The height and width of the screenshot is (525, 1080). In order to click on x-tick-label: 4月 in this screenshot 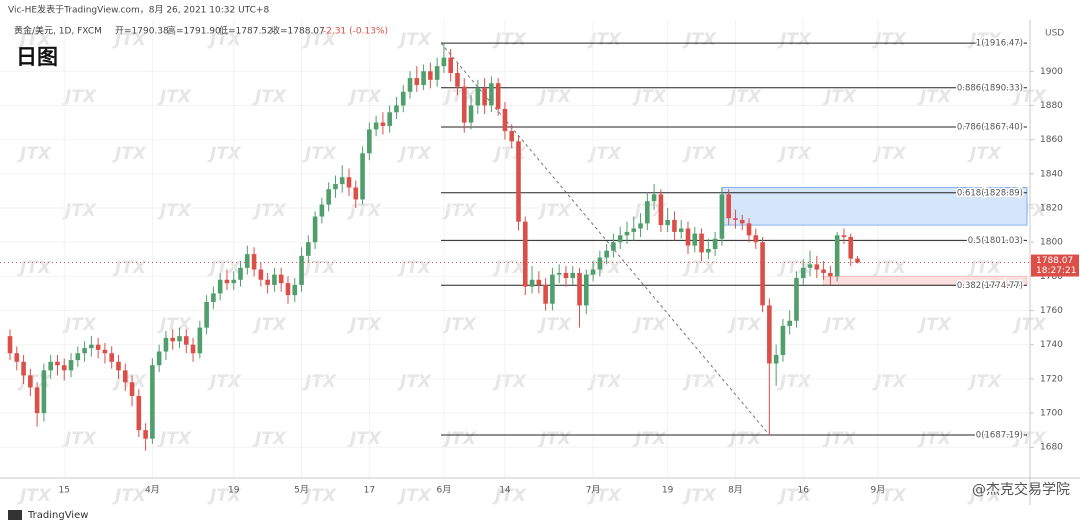, I will do `click(152, 490)`.